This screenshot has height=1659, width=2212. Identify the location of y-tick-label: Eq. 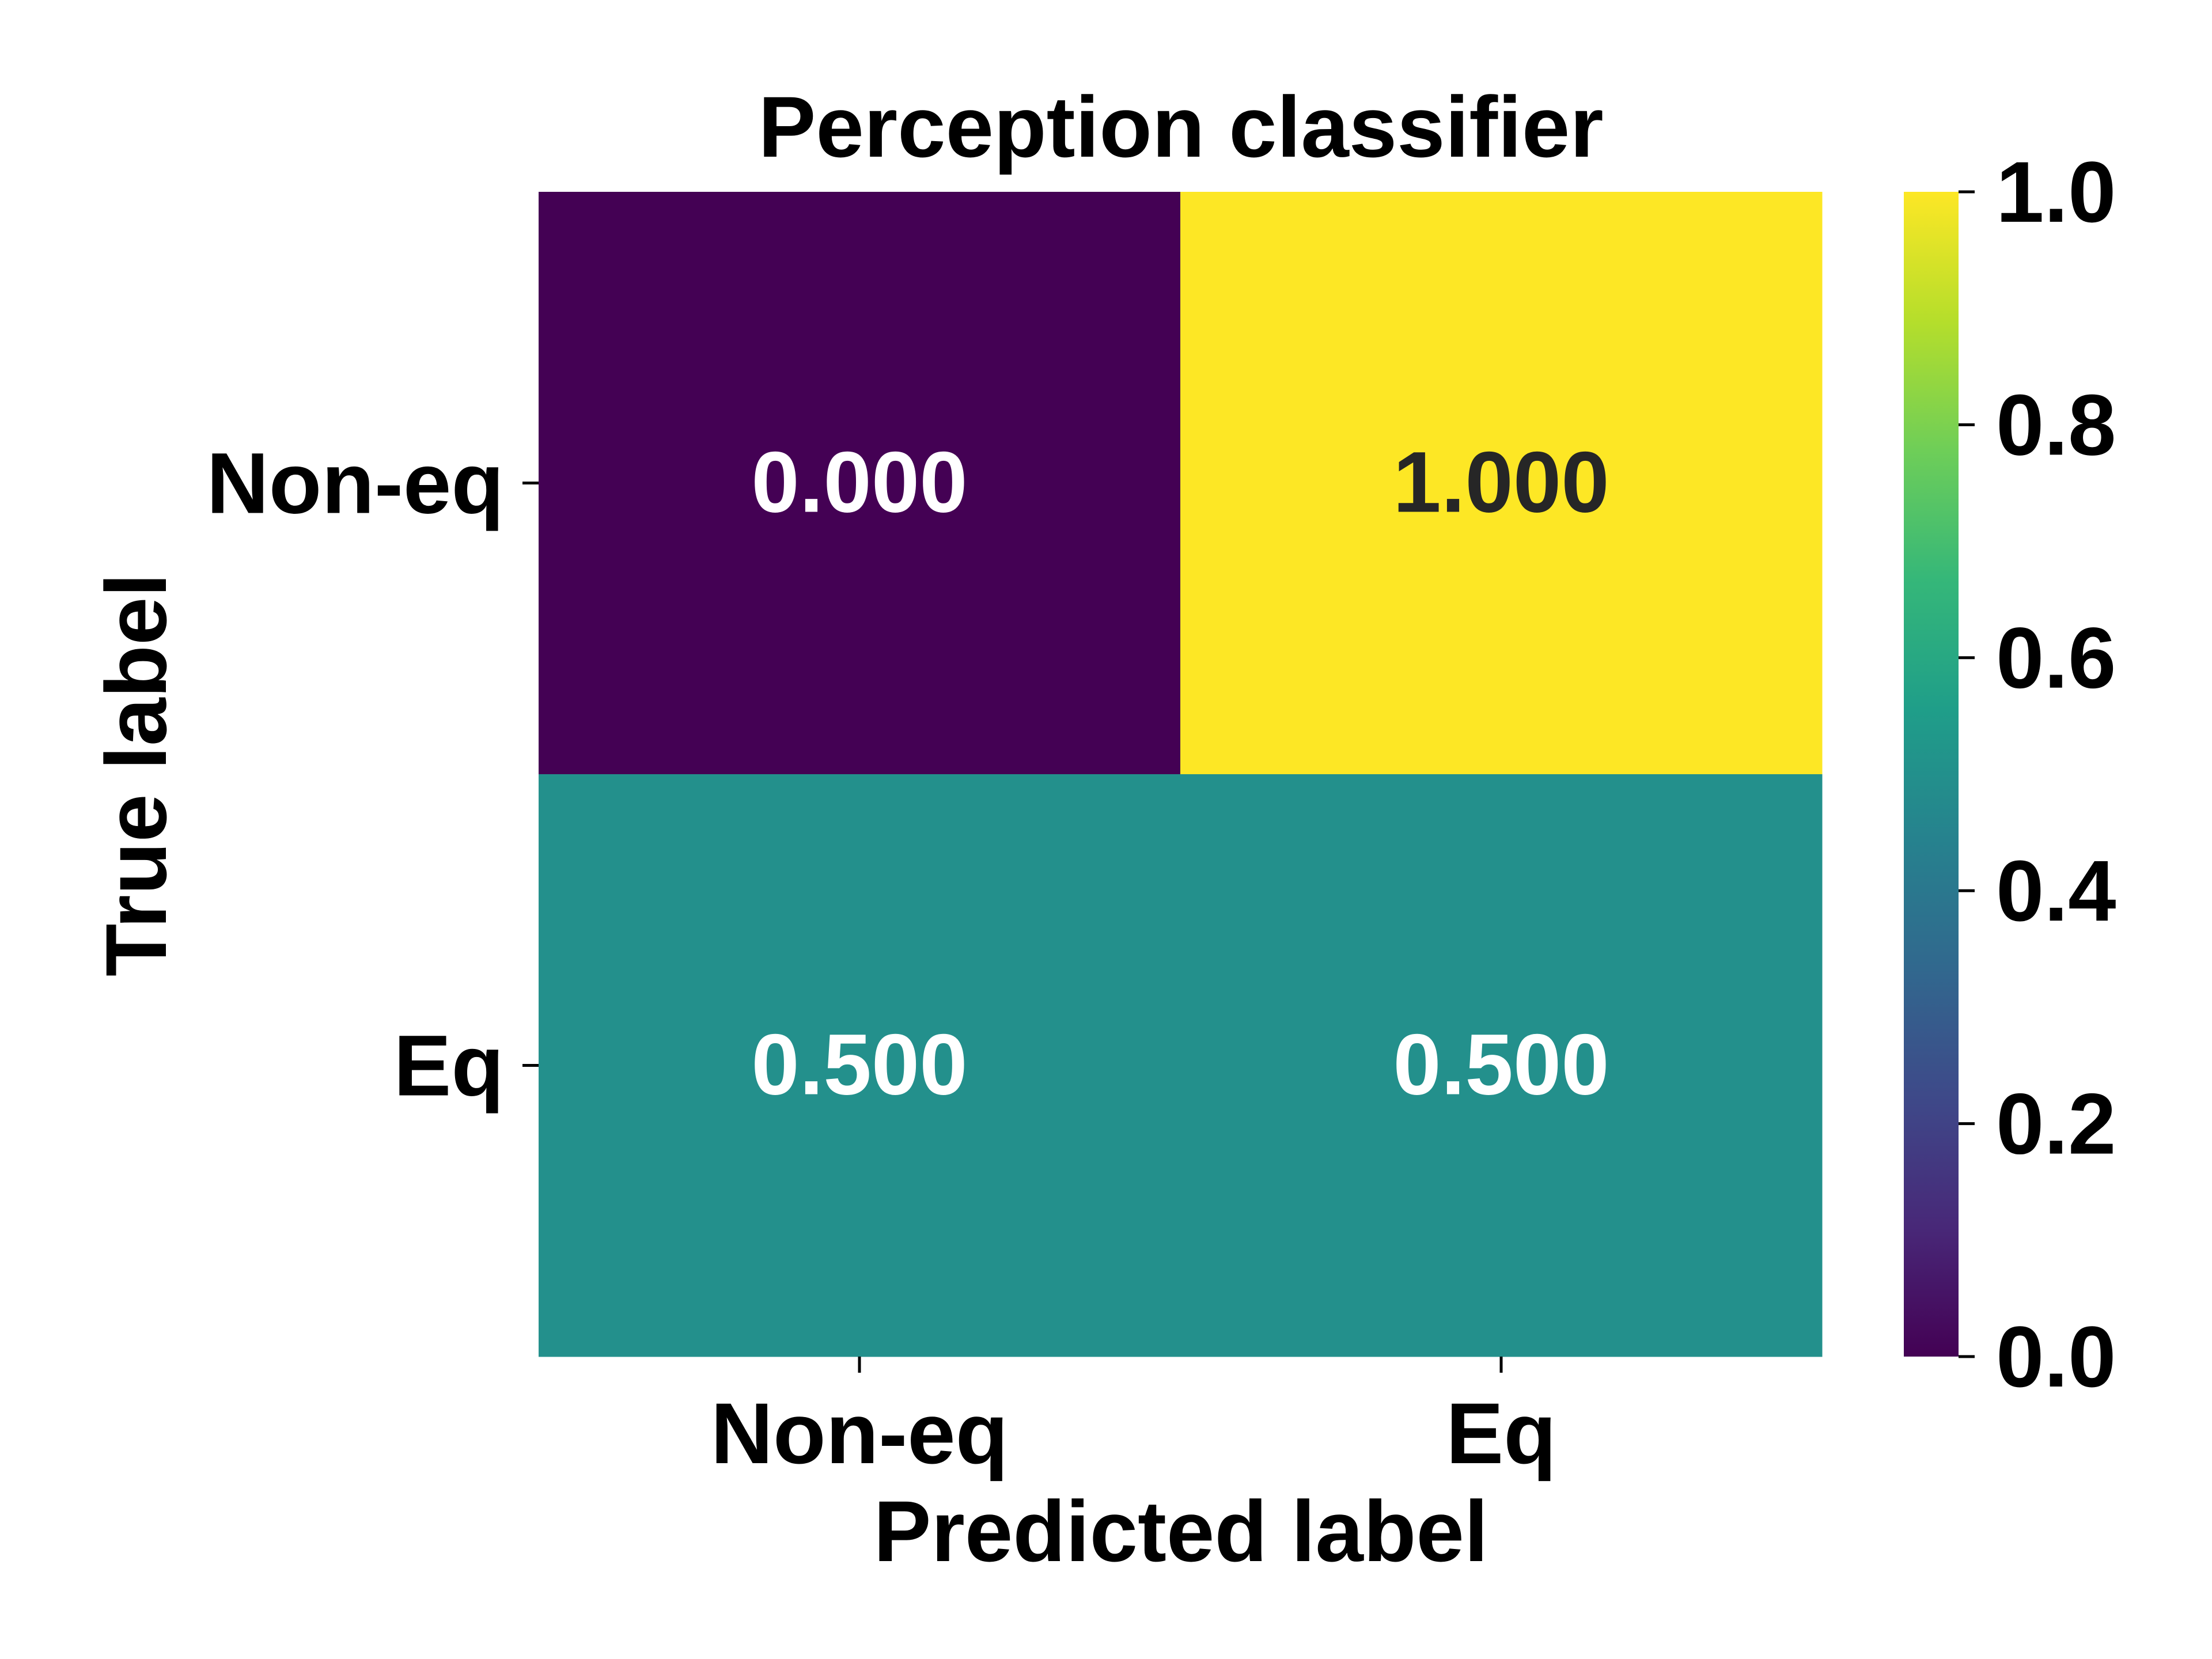
(448, 1065).